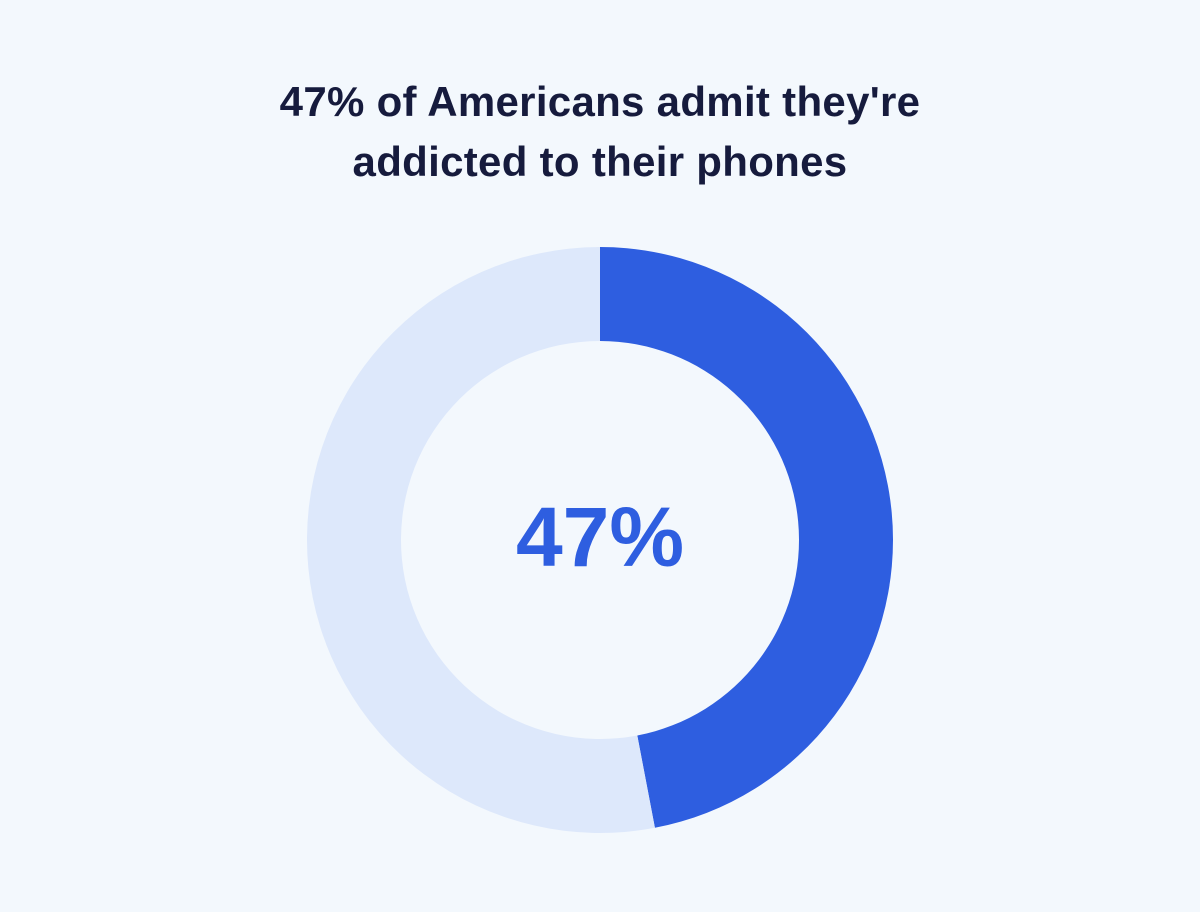  Describe the element at coordinates (600, 537) in the screenshot. I see `center-label: 47%` at that location.